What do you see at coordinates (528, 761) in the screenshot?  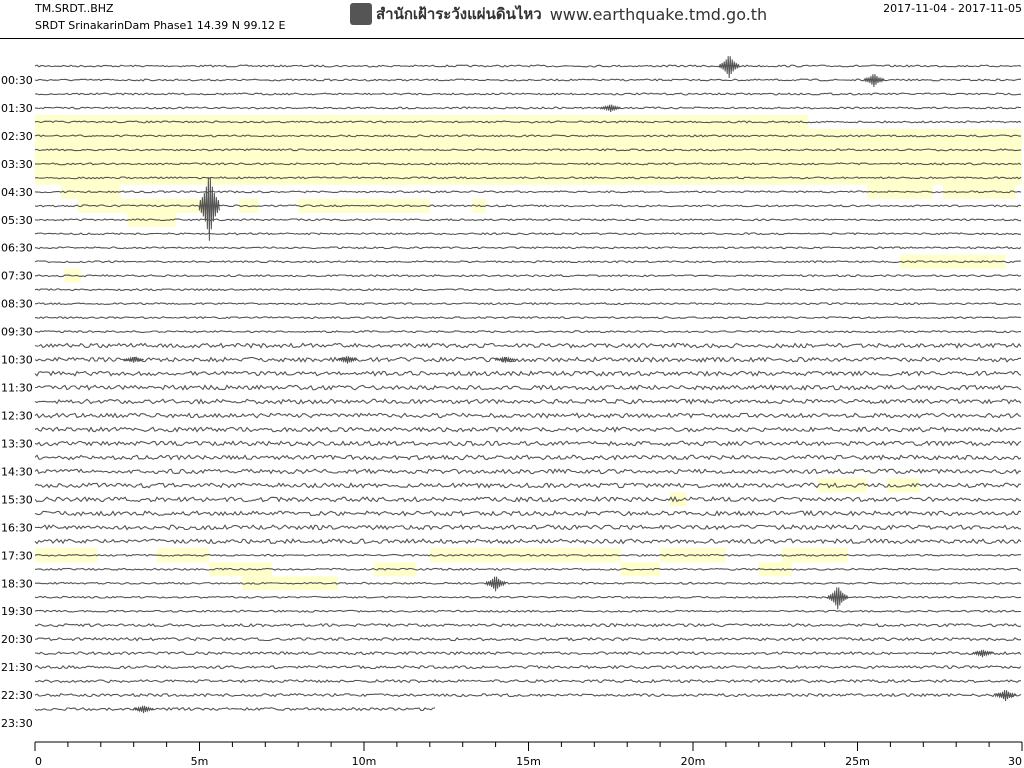 I see `x-tick-label: 15m` at bounding box center [528, 761].